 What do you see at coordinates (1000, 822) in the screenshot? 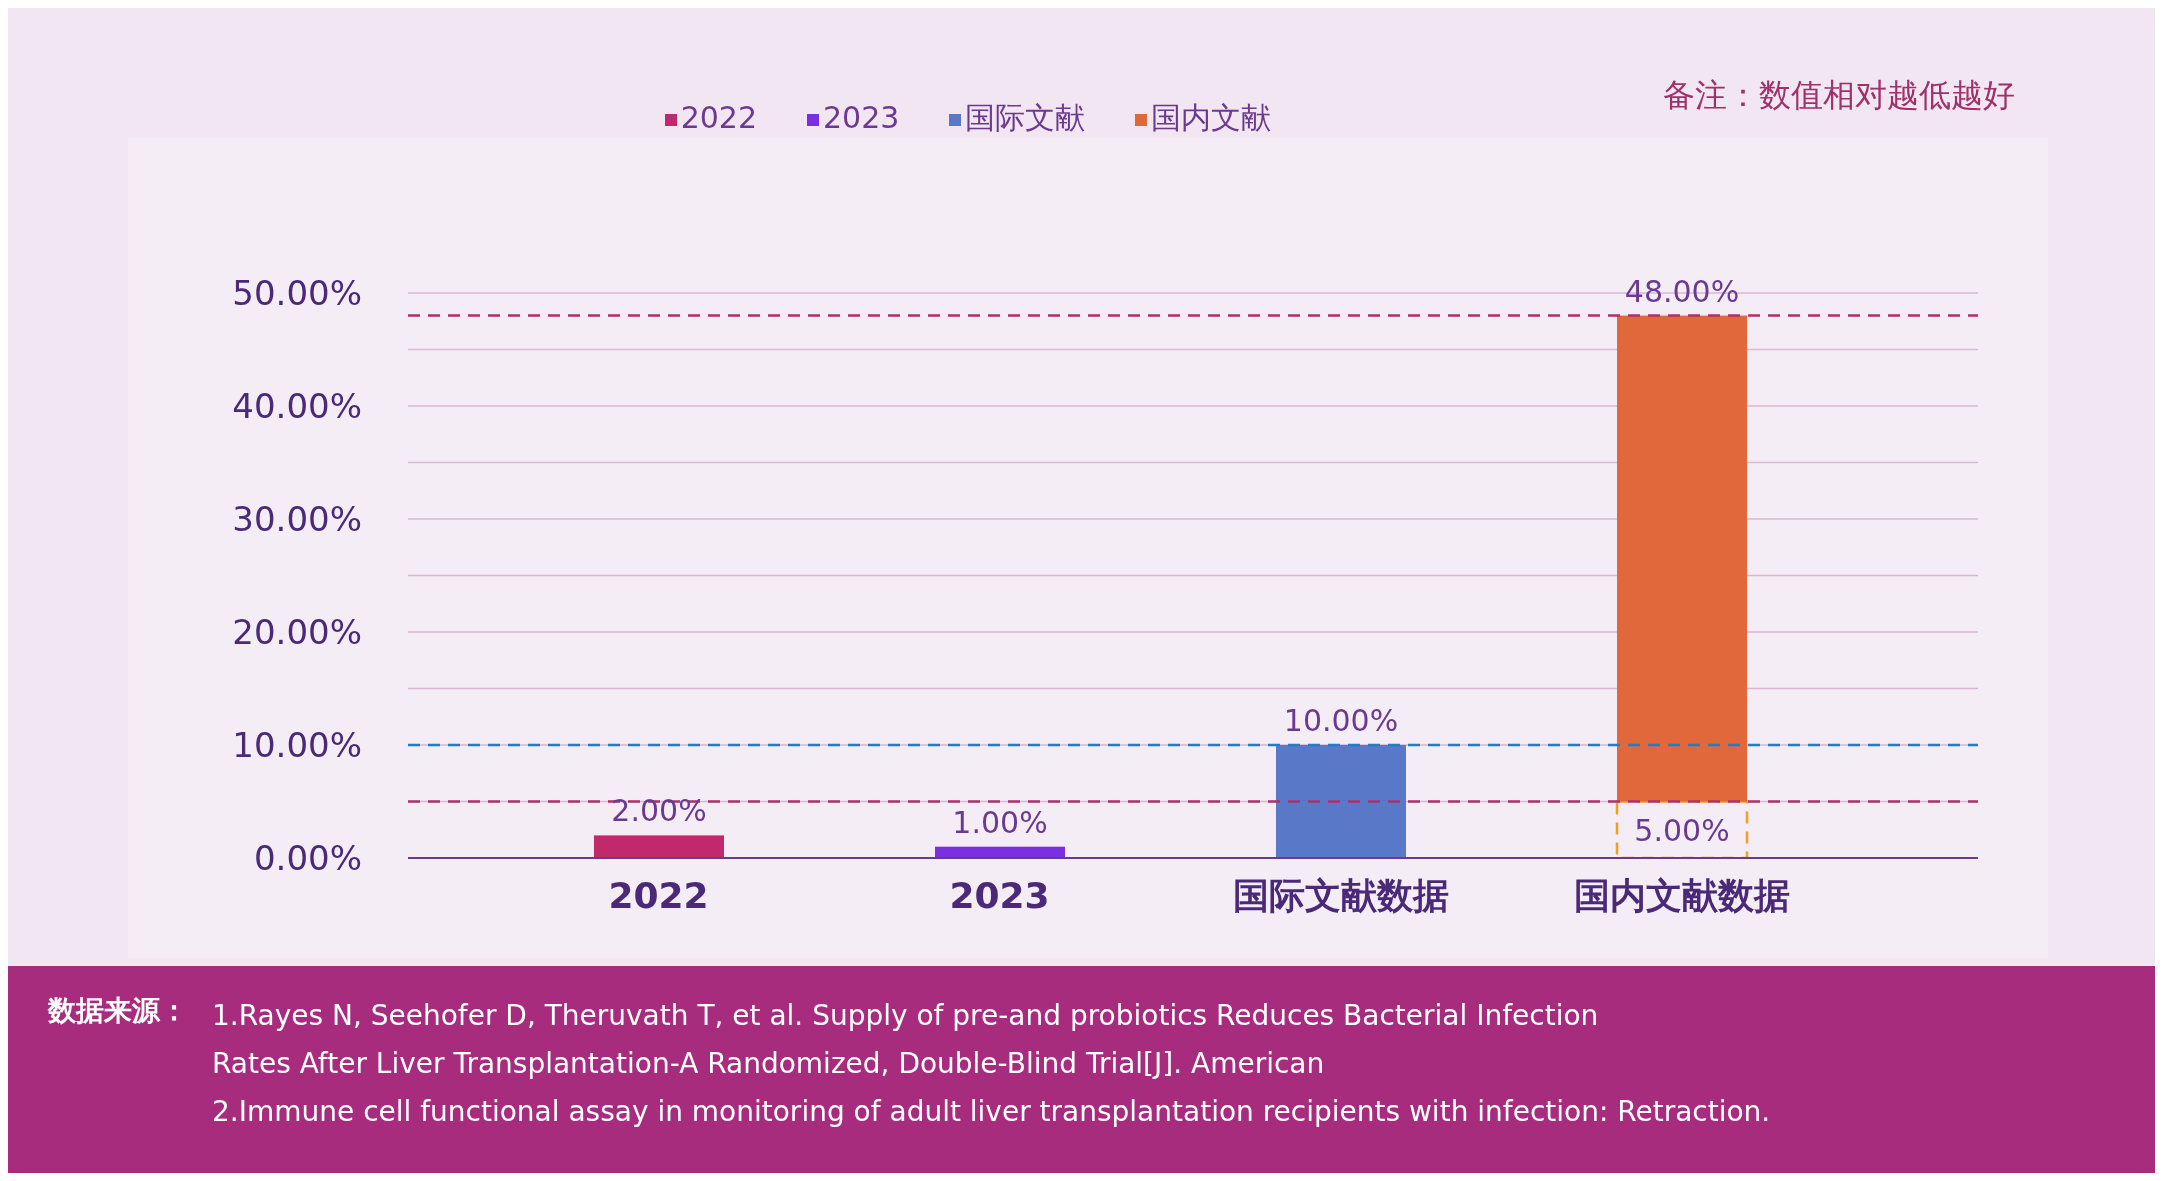
I see `data-label: 1.00%` at bounding box center [1000, 822].